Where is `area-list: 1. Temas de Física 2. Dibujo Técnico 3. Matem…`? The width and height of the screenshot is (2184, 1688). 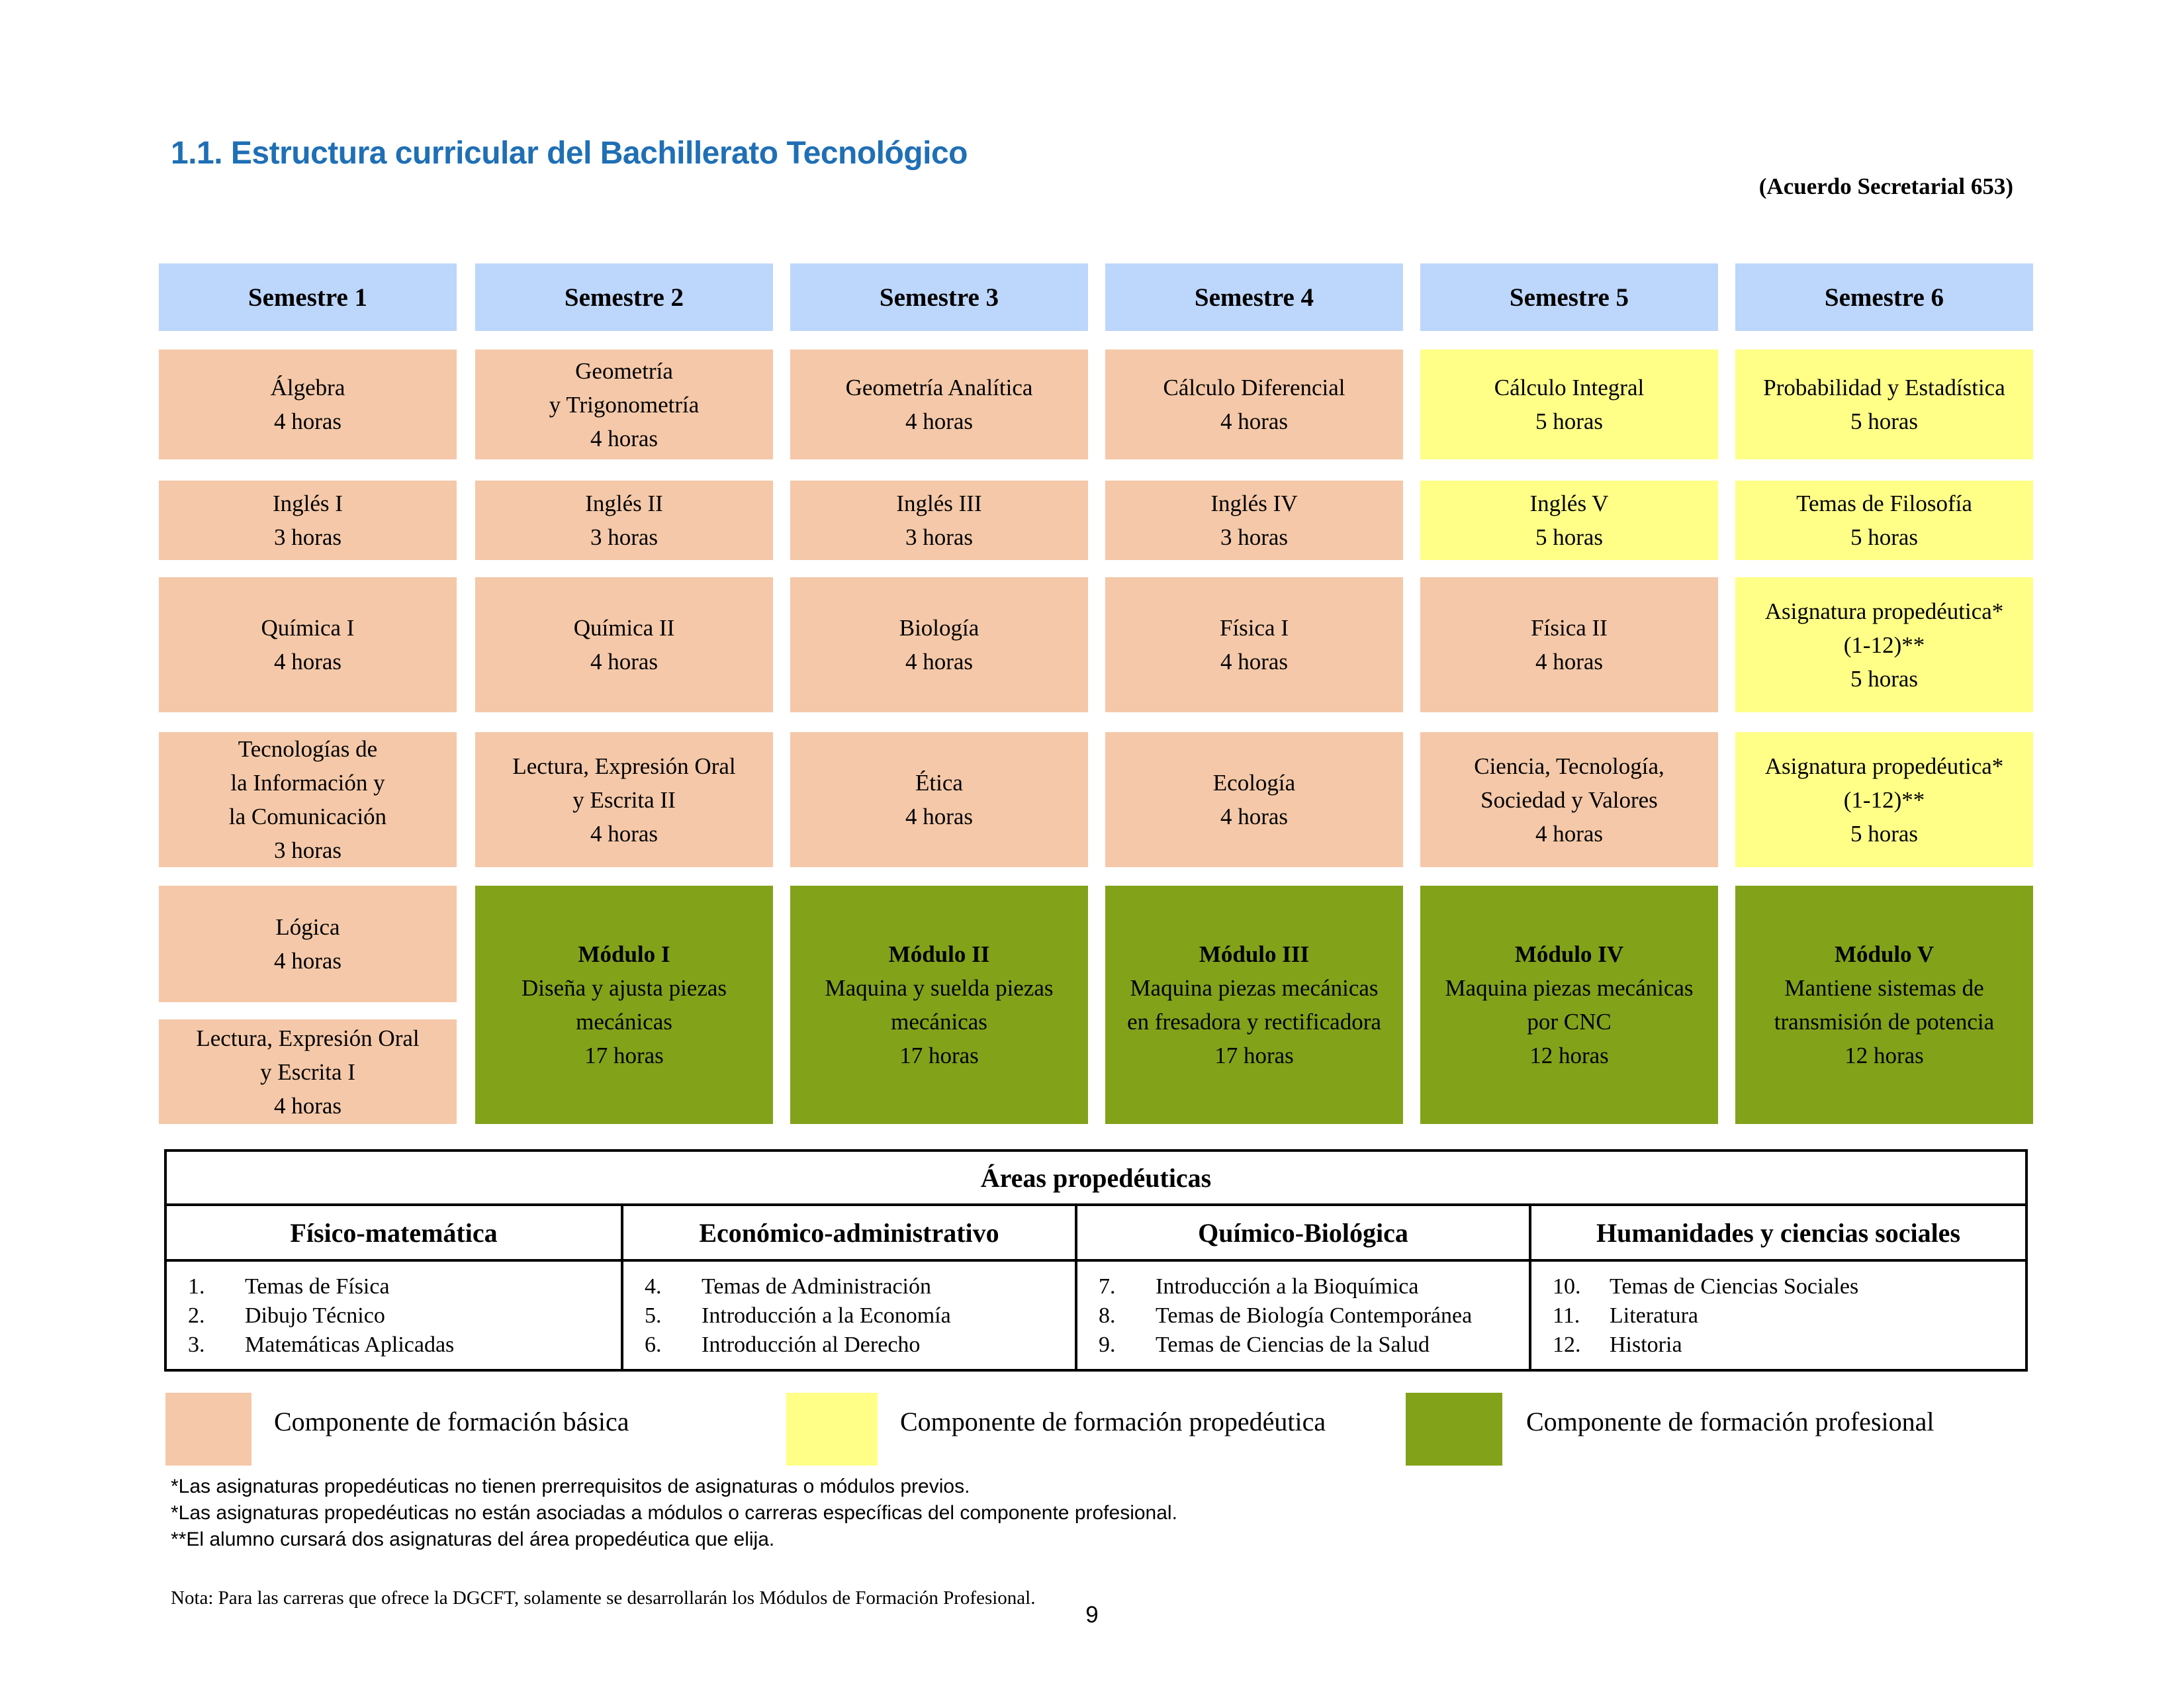 area-list: 1. Temas de Física 2. Dibujo Técnico 3. Matem… is located at coordinates (394, 1311).